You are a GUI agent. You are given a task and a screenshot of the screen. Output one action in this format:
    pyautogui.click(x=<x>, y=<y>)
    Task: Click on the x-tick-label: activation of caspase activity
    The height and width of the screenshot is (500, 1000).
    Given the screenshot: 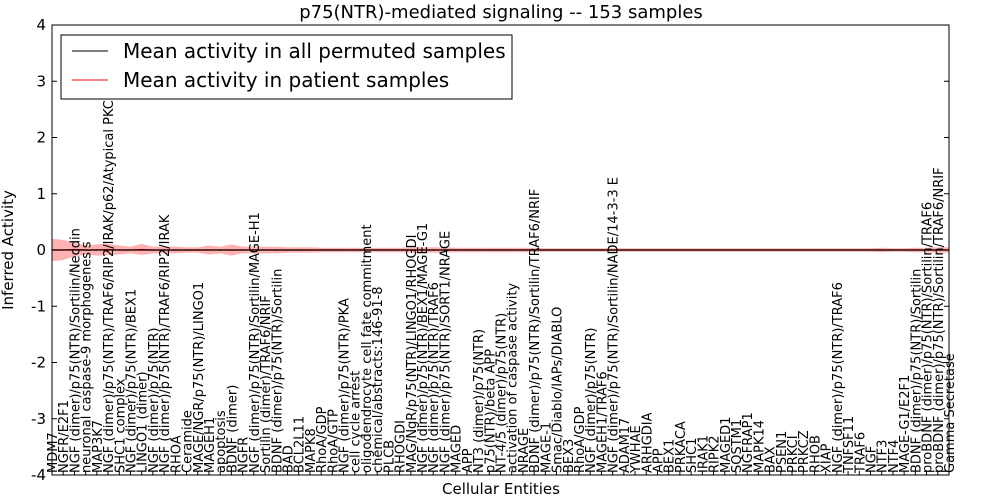 What is the action you would take?
    pyautogui.click(x=513, y=378)
    